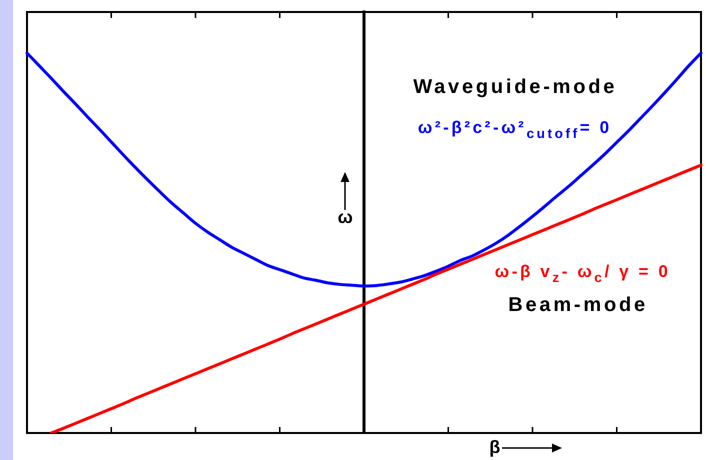  Describe the element at coordinates (582, 273) in the screenshot. I see `series-label: ω-β v$_{z}$- ω$_{c}$/ γ = 0` at that location.